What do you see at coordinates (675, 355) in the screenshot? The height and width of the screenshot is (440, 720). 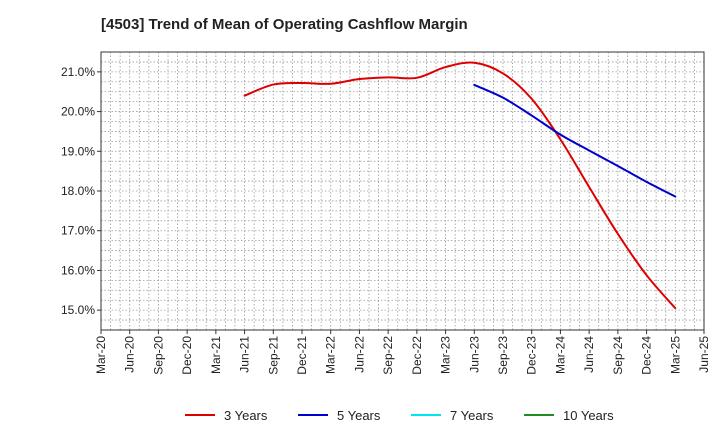 I see `x-tick-label: Mar-25` at bounding box center [675, 355].